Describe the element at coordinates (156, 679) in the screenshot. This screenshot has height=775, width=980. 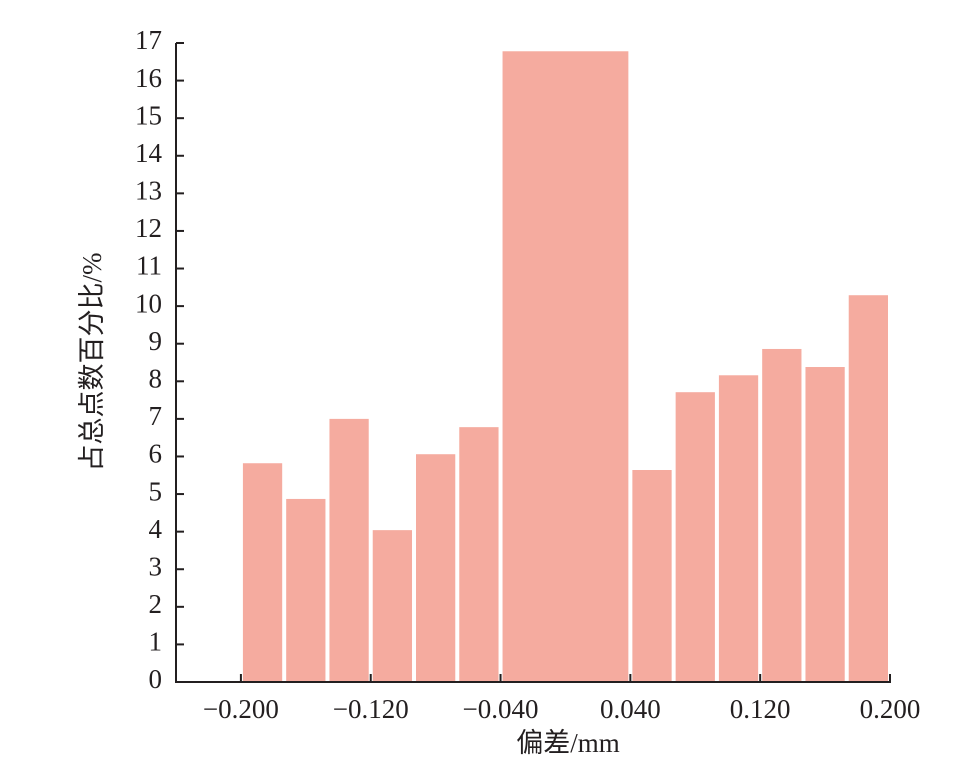
I see `y-tick-label: 0` at that location.